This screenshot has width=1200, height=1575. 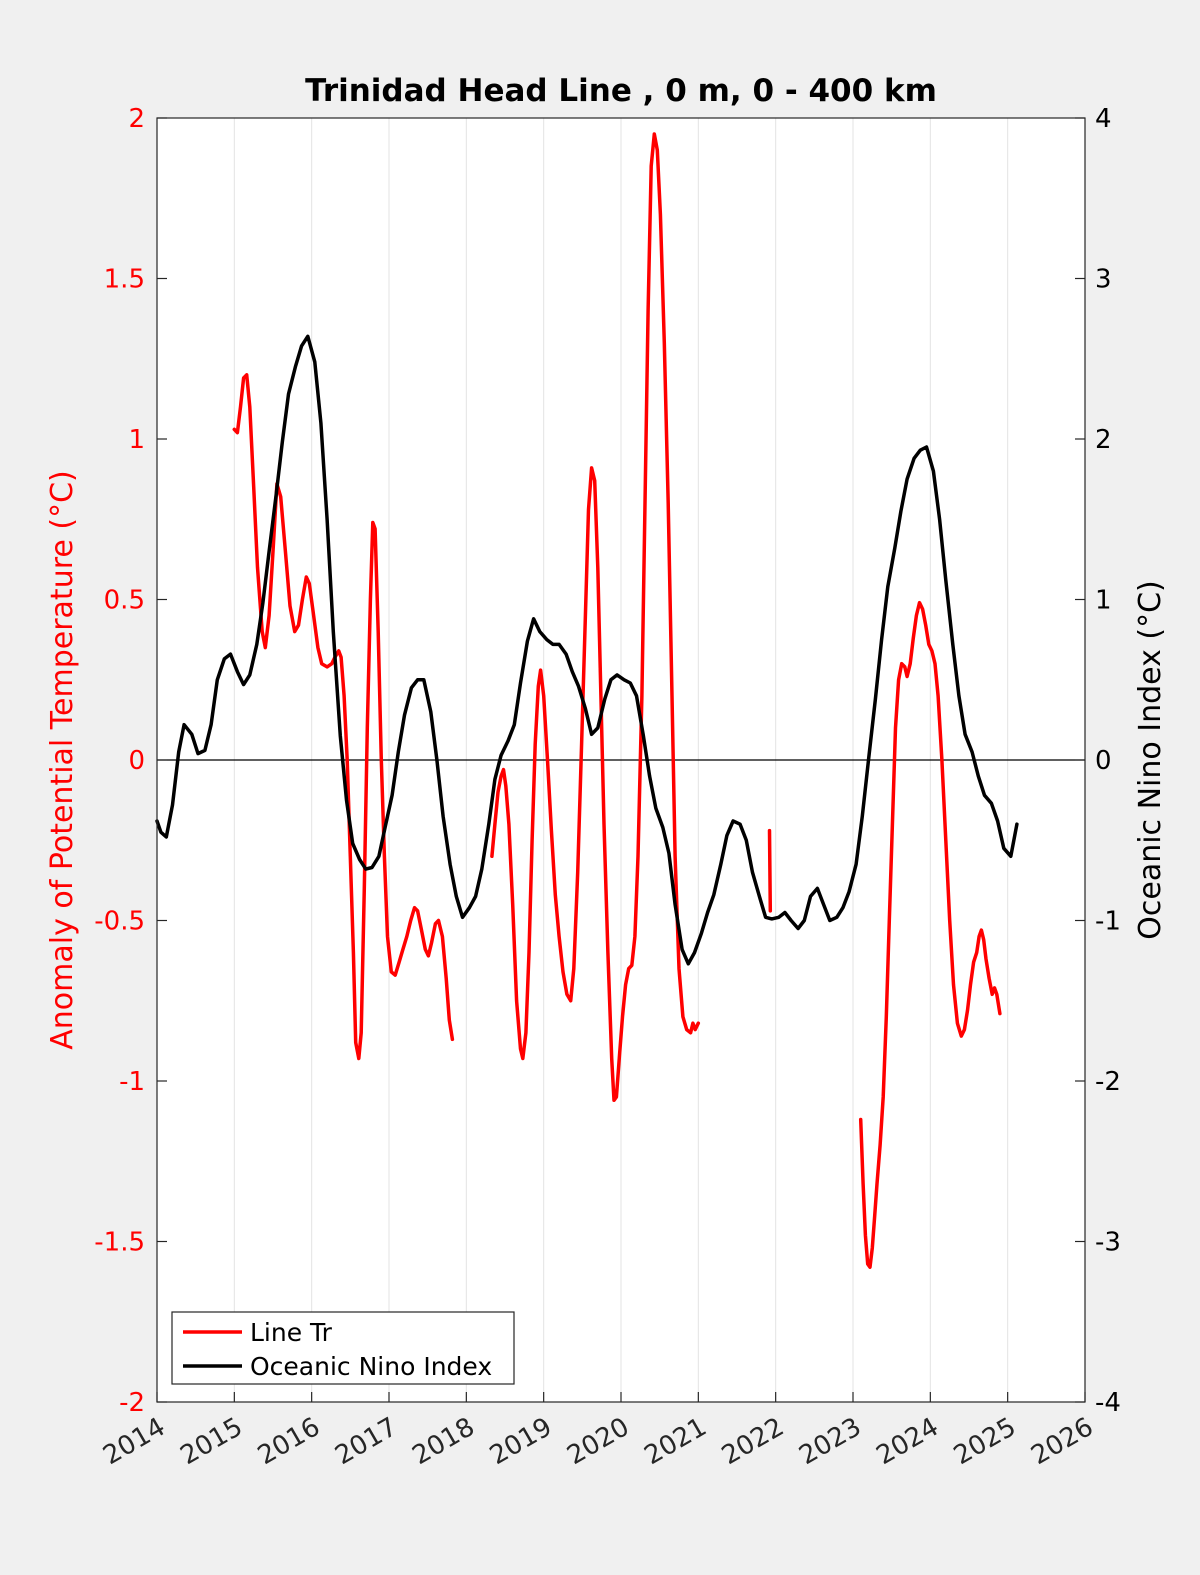 What do you see at coordinates (62, 759) in the screenshot?
I see `y-left-axis-title: Anomaly of Potential Temperature (°C)` at bounding box center [62, 759].